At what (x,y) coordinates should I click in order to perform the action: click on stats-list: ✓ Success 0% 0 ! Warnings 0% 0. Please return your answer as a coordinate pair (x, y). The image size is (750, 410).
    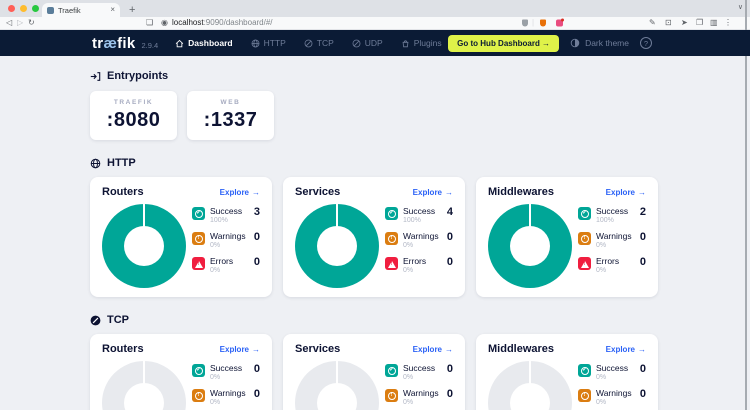
    Looking at the image, I should click on (226, 386).